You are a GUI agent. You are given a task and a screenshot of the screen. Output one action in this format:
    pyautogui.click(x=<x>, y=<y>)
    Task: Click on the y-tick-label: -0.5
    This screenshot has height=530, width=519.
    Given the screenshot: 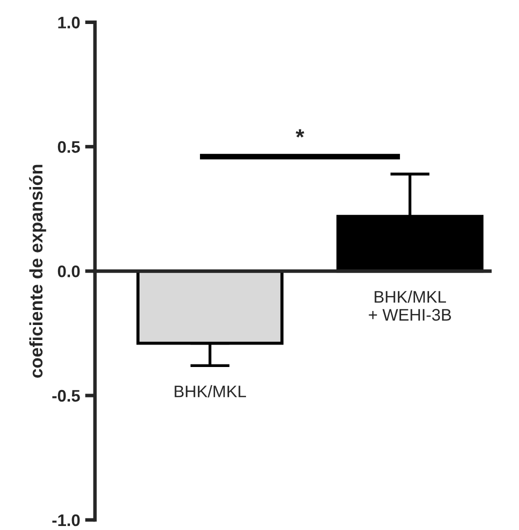 What is the action you would take?
    pyautogui.click(x=66, y=396)
    